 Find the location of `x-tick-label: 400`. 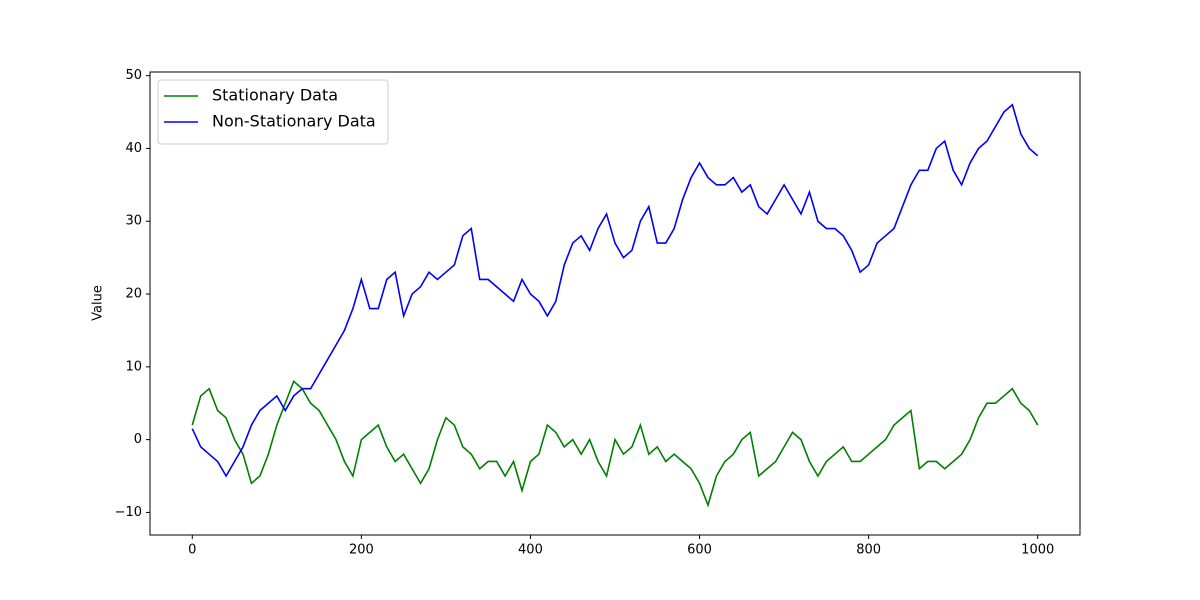

x-tick-label: 400 is located at coordinates (530, 550).